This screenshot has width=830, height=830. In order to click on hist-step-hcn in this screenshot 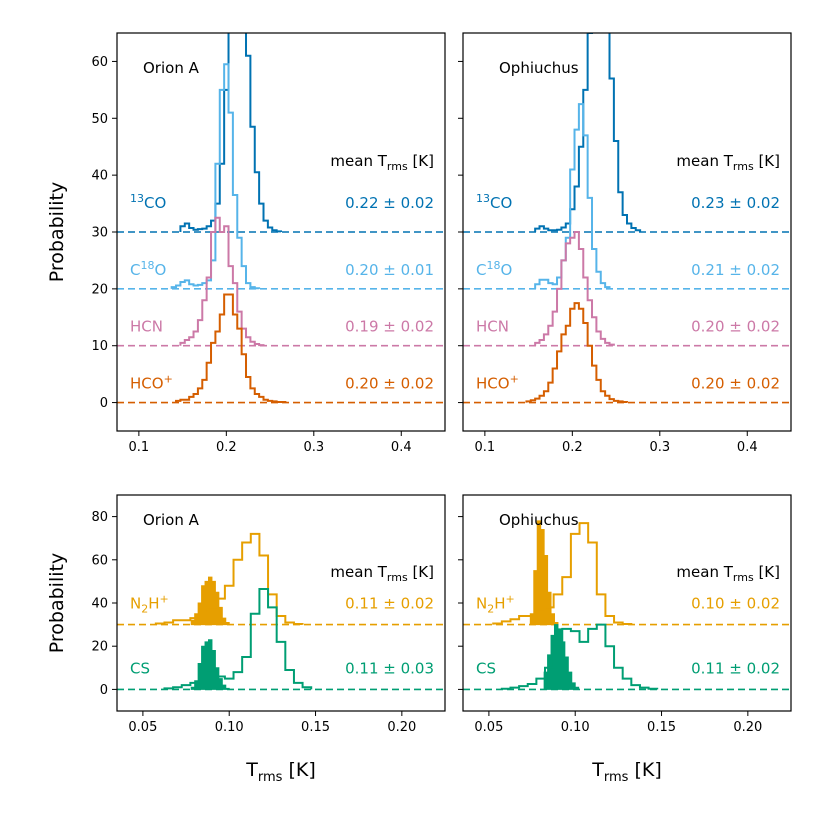, I will do `click(574, 288)`.